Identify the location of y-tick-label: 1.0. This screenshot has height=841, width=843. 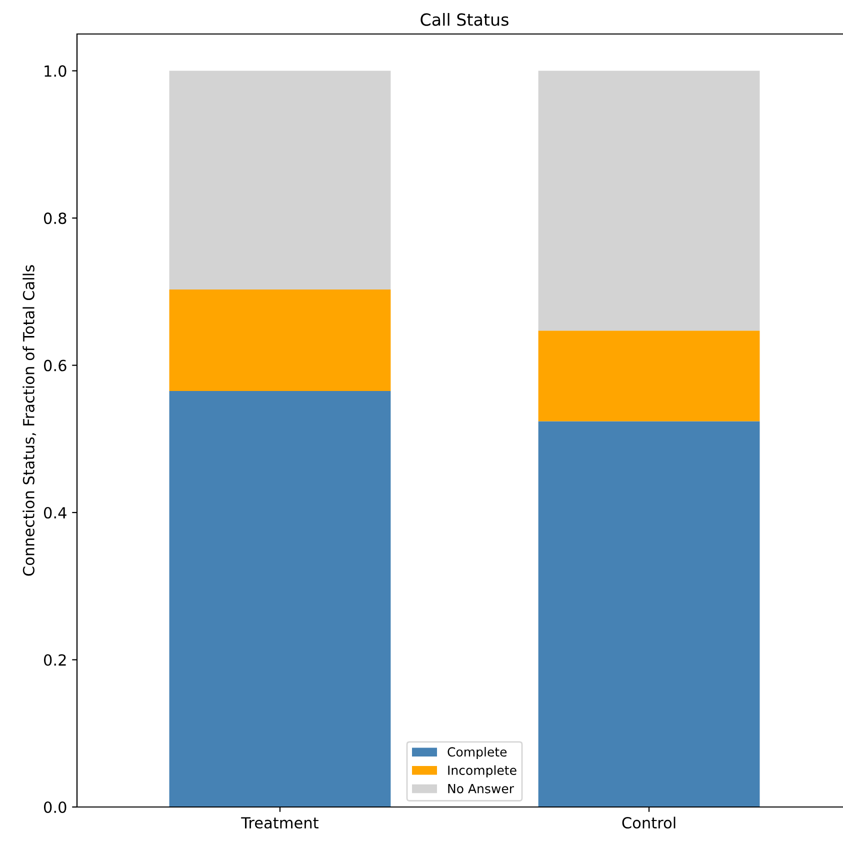
(55, 71).